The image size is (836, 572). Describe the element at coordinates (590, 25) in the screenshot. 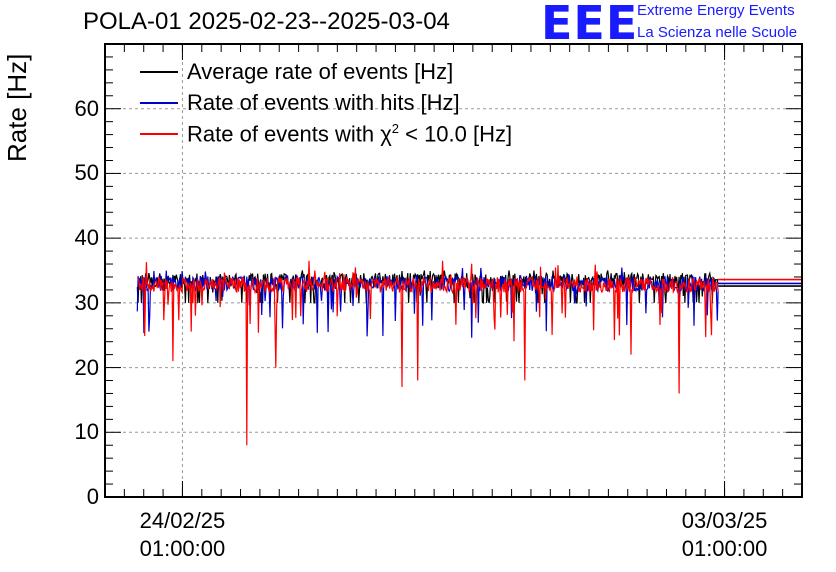

I see `eee-logo: EEE` at that location.